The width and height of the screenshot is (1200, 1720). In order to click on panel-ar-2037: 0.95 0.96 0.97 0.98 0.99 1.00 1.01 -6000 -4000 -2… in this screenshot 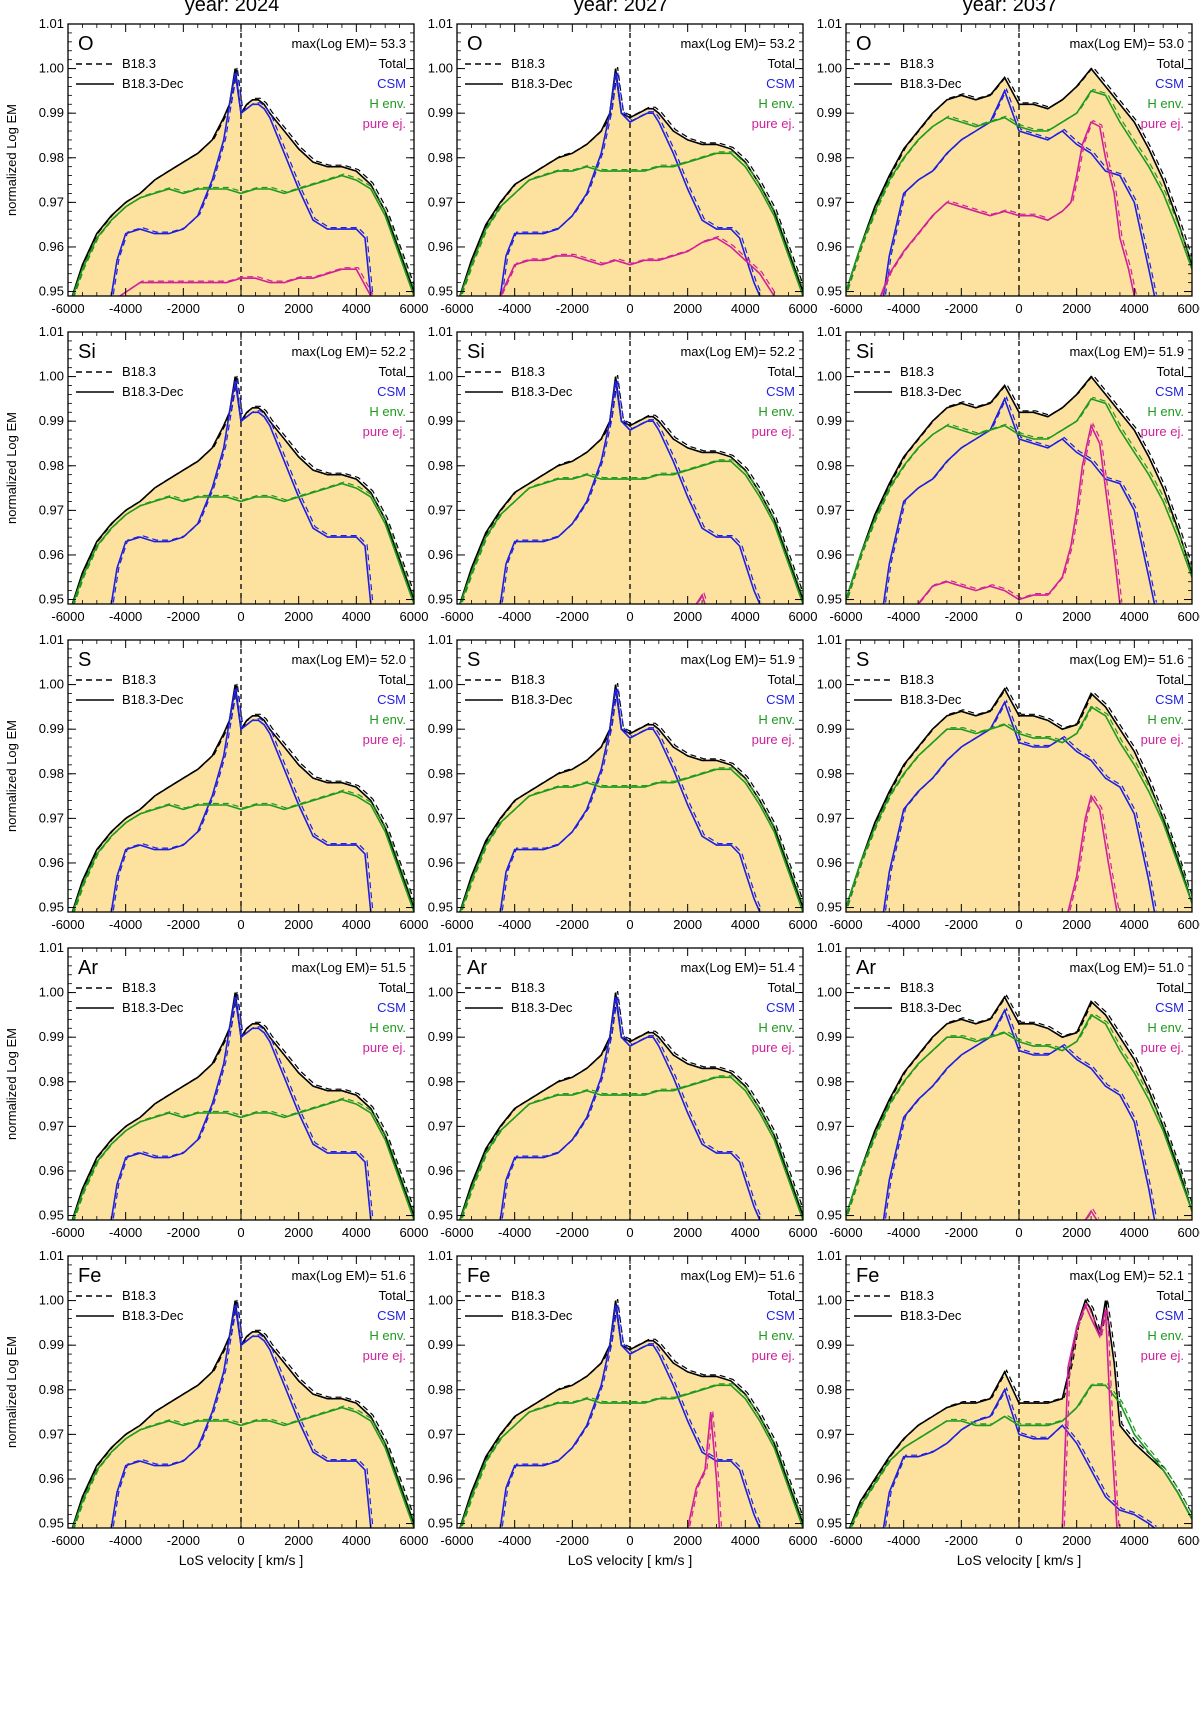, I will do `click(1008, 1090)`.